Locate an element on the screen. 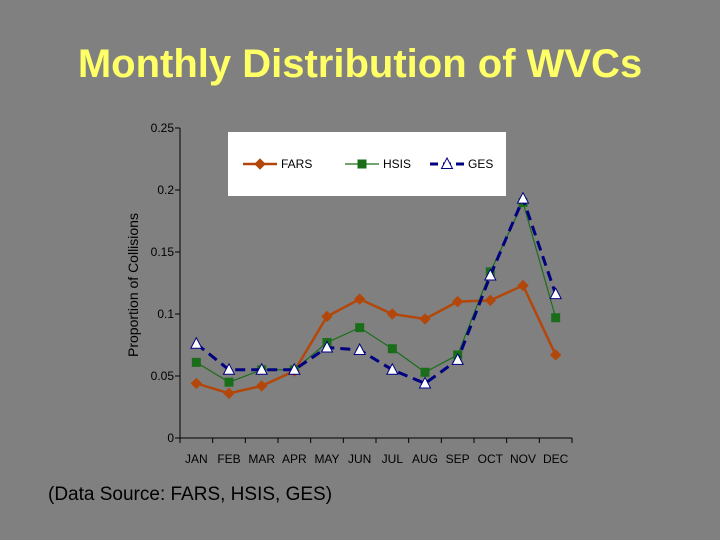  legend-marker-fars is located at coordinates (260, 164).